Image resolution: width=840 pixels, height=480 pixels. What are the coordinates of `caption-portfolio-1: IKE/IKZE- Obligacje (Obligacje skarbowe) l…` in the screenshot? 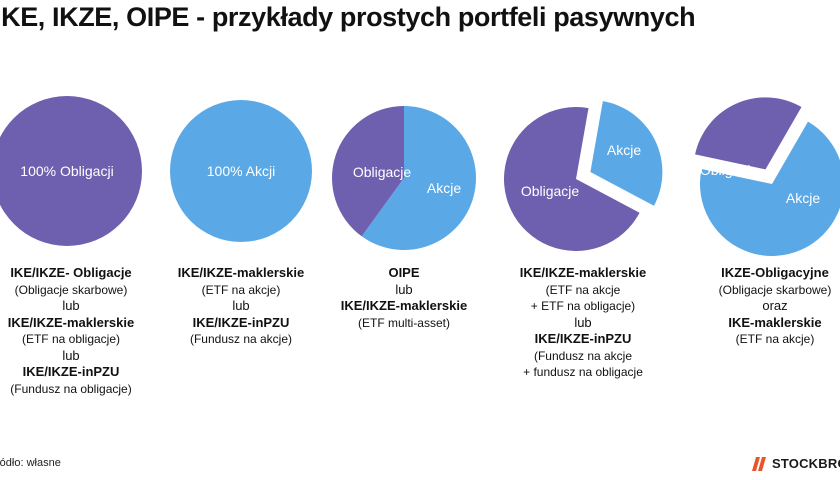 It's located at (85, 331).